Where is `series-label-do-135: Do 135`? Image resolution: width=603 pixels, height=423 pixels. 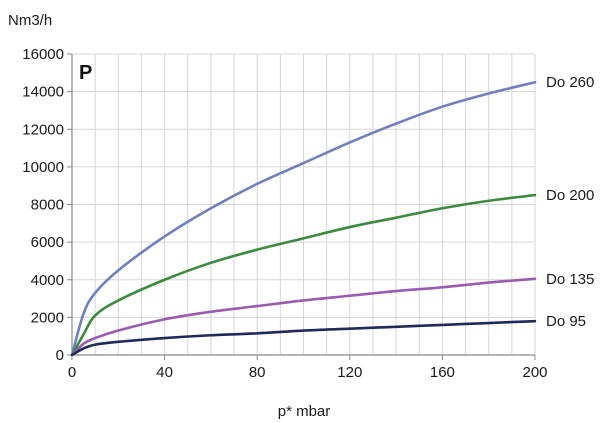 series-label-do-135: Do 135 is located at coordinates (570, 279).